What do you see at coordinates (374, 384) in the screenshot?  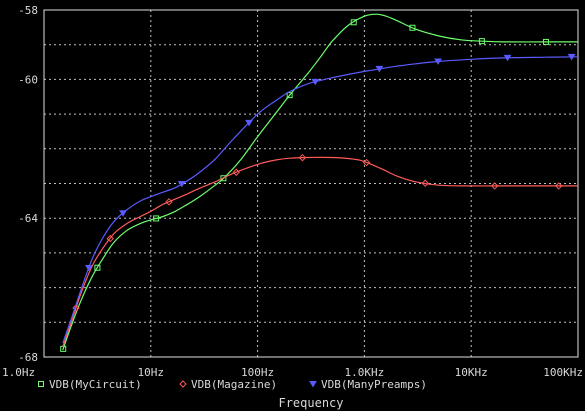 I see `legend-item-label: VDB(ManyPreamps)` at bounding box center [374, 384].